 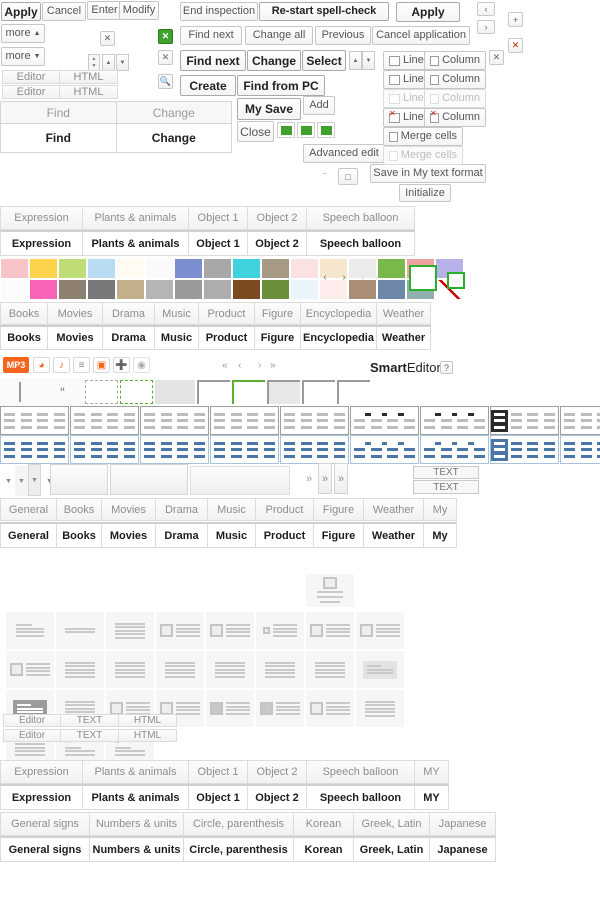 I want to click on stepper-up-button: ▲, so click(x=108, y=62).